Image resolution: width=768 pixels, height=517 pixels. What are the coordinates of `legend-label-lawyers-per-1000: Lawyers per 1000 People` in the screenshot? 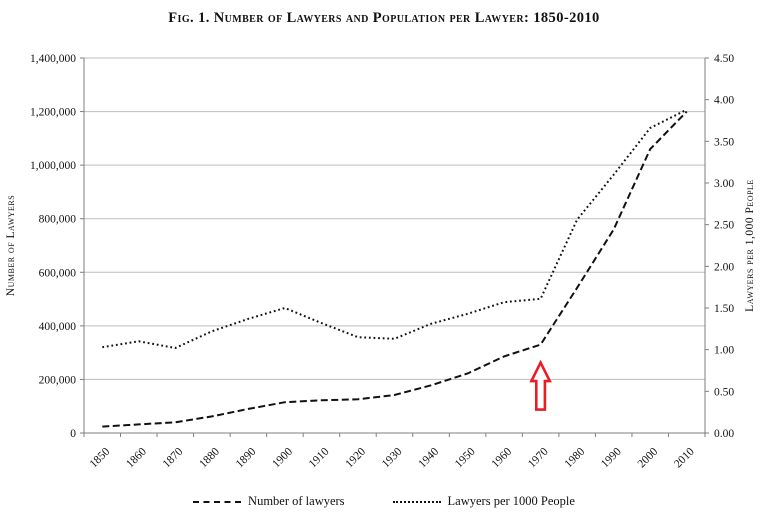 It's located at (511, 501).